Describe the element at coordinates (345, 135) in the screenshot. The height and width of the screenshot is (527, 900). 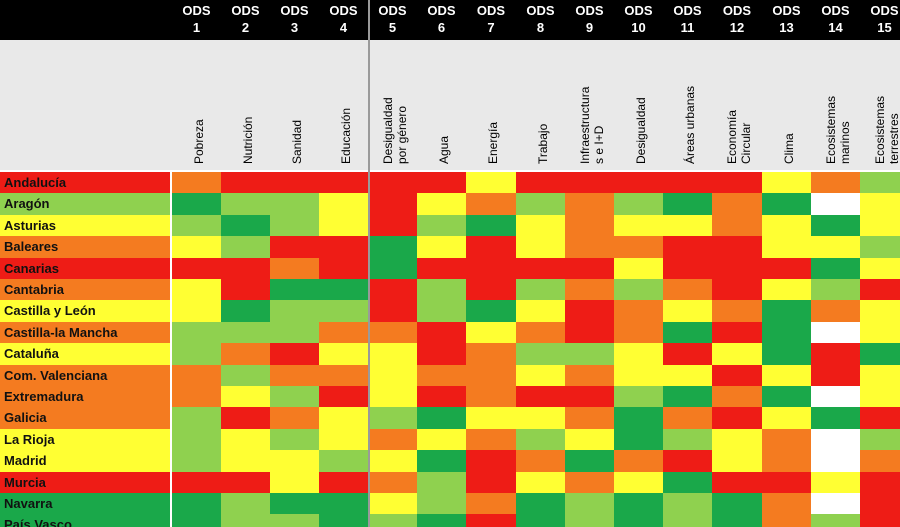
I see `column-label: Educación` at that location.